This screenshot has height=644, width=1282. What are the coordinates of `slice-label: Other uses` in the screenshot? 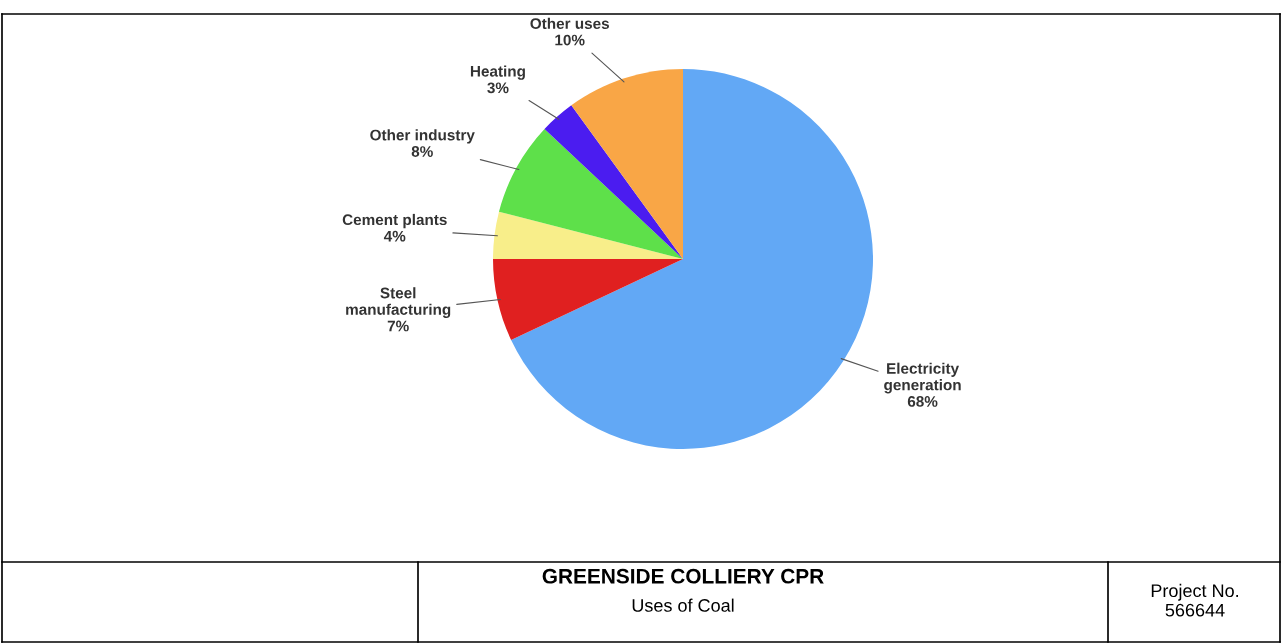 It's located at (569, 23).